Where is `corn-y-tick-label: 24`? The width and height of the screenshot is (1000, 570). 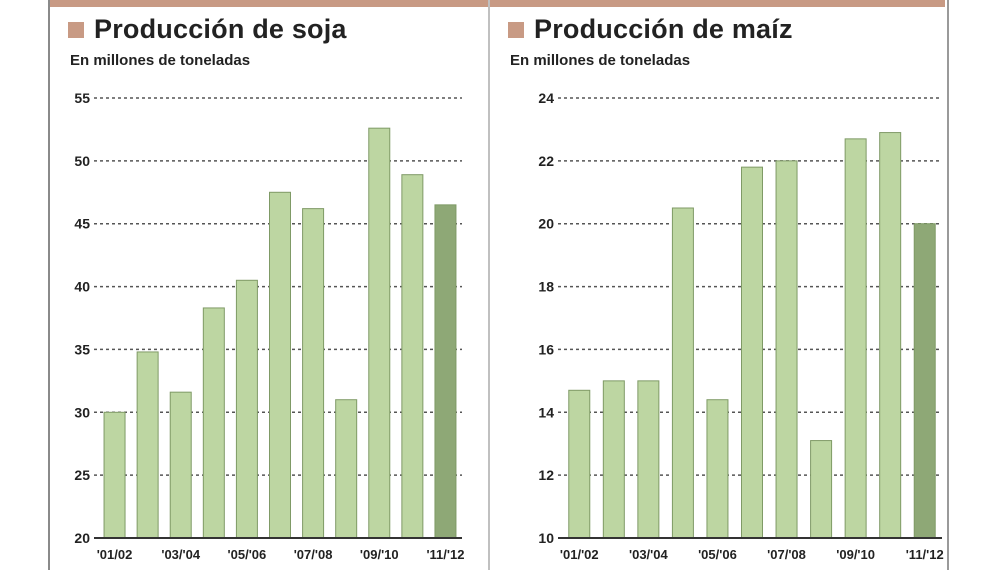
corn-y-tick-label: 24 is located at coordinates (546, 98).